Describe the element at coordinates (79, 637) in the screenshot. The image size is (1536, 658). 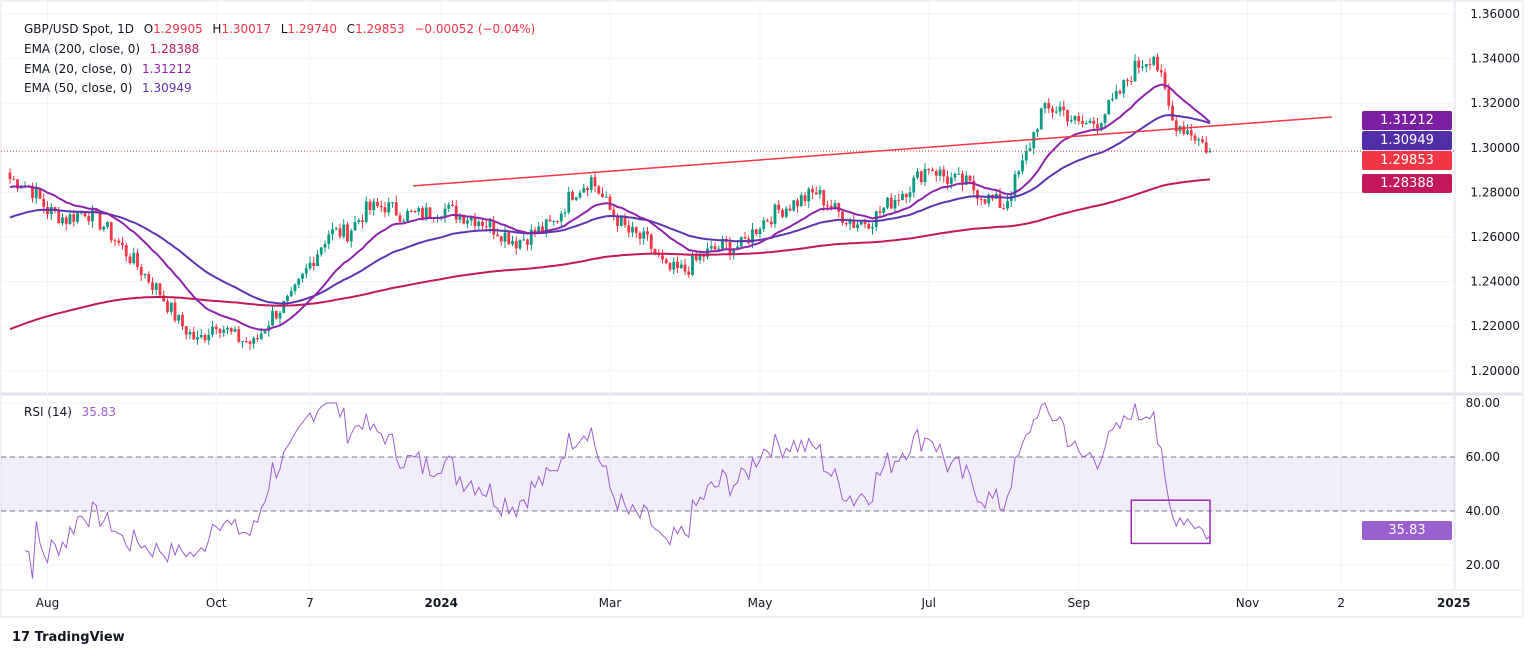
I see `brand-label: TradingView` at that location.